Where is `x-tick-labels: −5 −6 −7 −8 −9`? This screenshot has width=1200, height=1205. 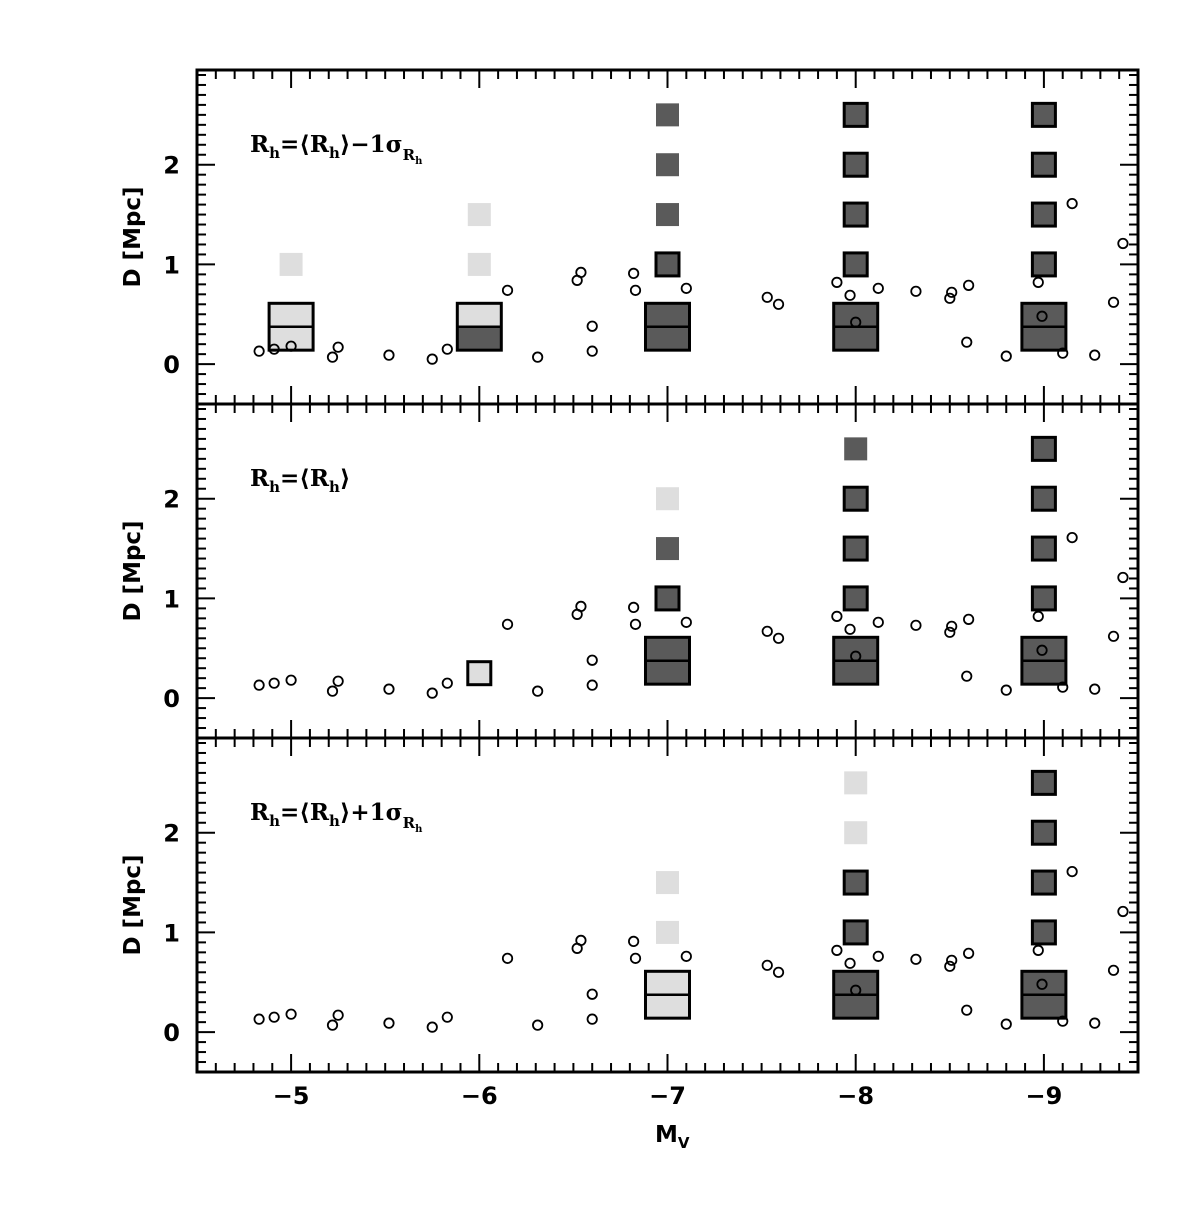
x-tick-labels: −5 −6 −7 −8 −9 is located at coordinates (668, 1096).